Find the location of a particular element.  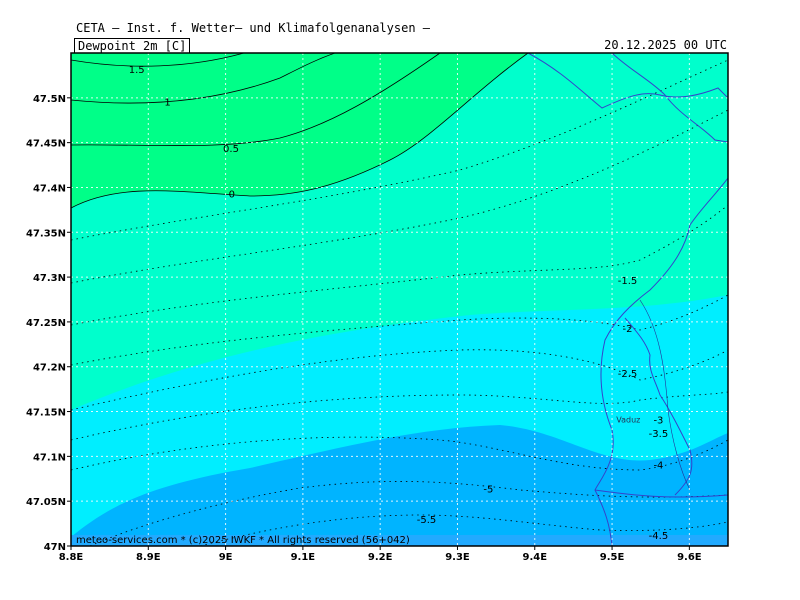

band-bottom-strip is located at coordinates (399, 540).